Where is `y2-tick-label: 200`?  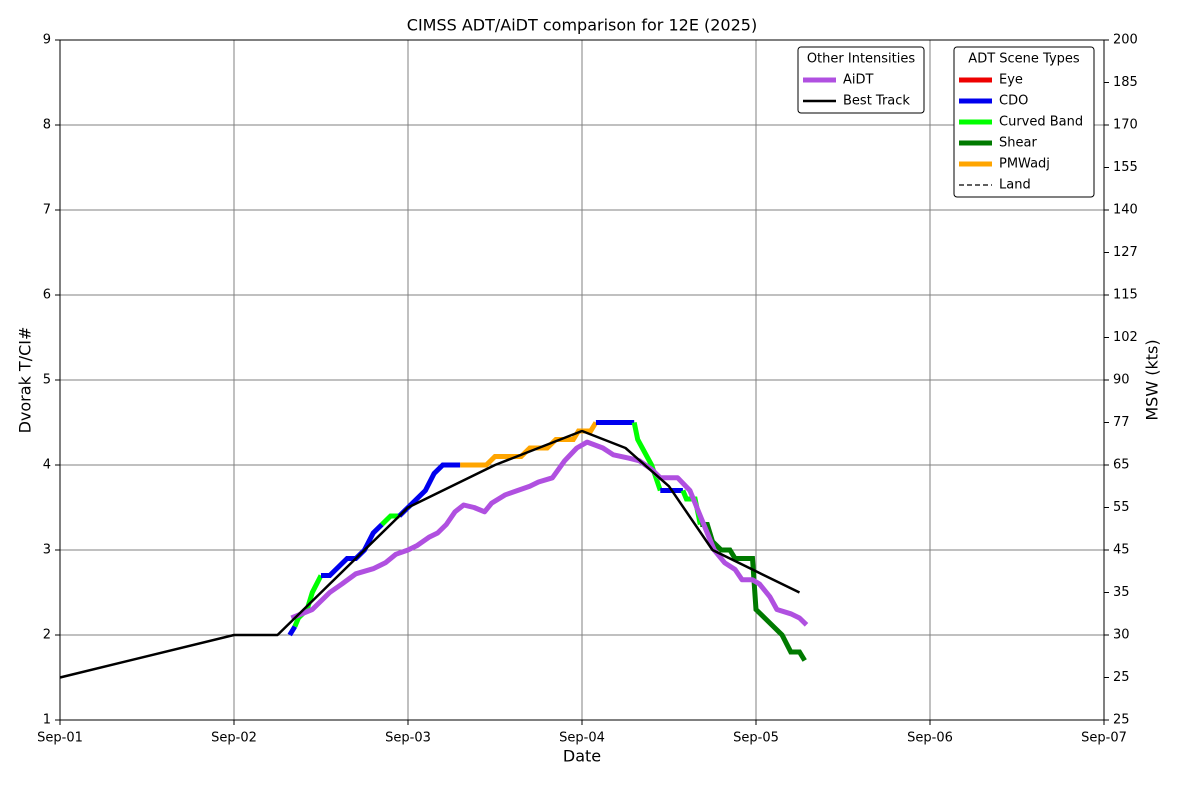 y2-tick-label: 200 is located at coordinates (1125, 40).